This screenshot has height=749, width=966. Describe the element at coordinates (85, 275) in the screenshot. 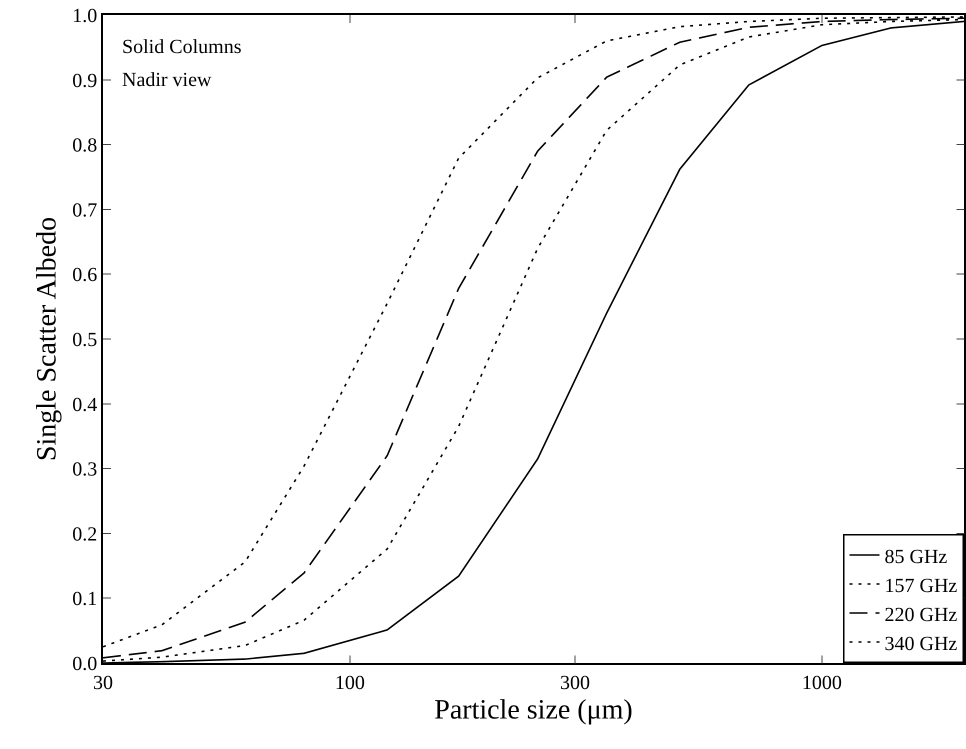

I see `y-tick-label: 0.6` at that location.